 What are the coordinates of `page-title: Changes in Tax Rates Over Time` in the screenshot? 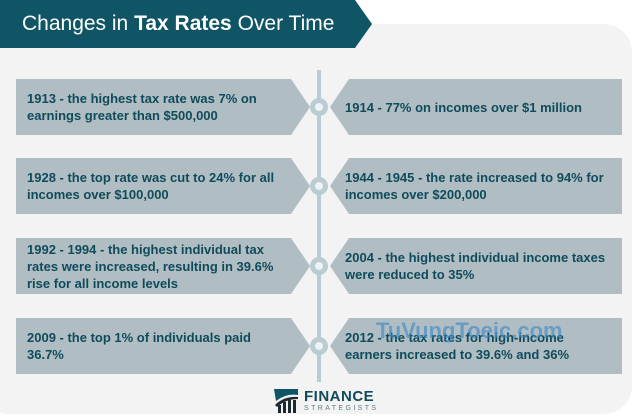 It's located at (178, 24).